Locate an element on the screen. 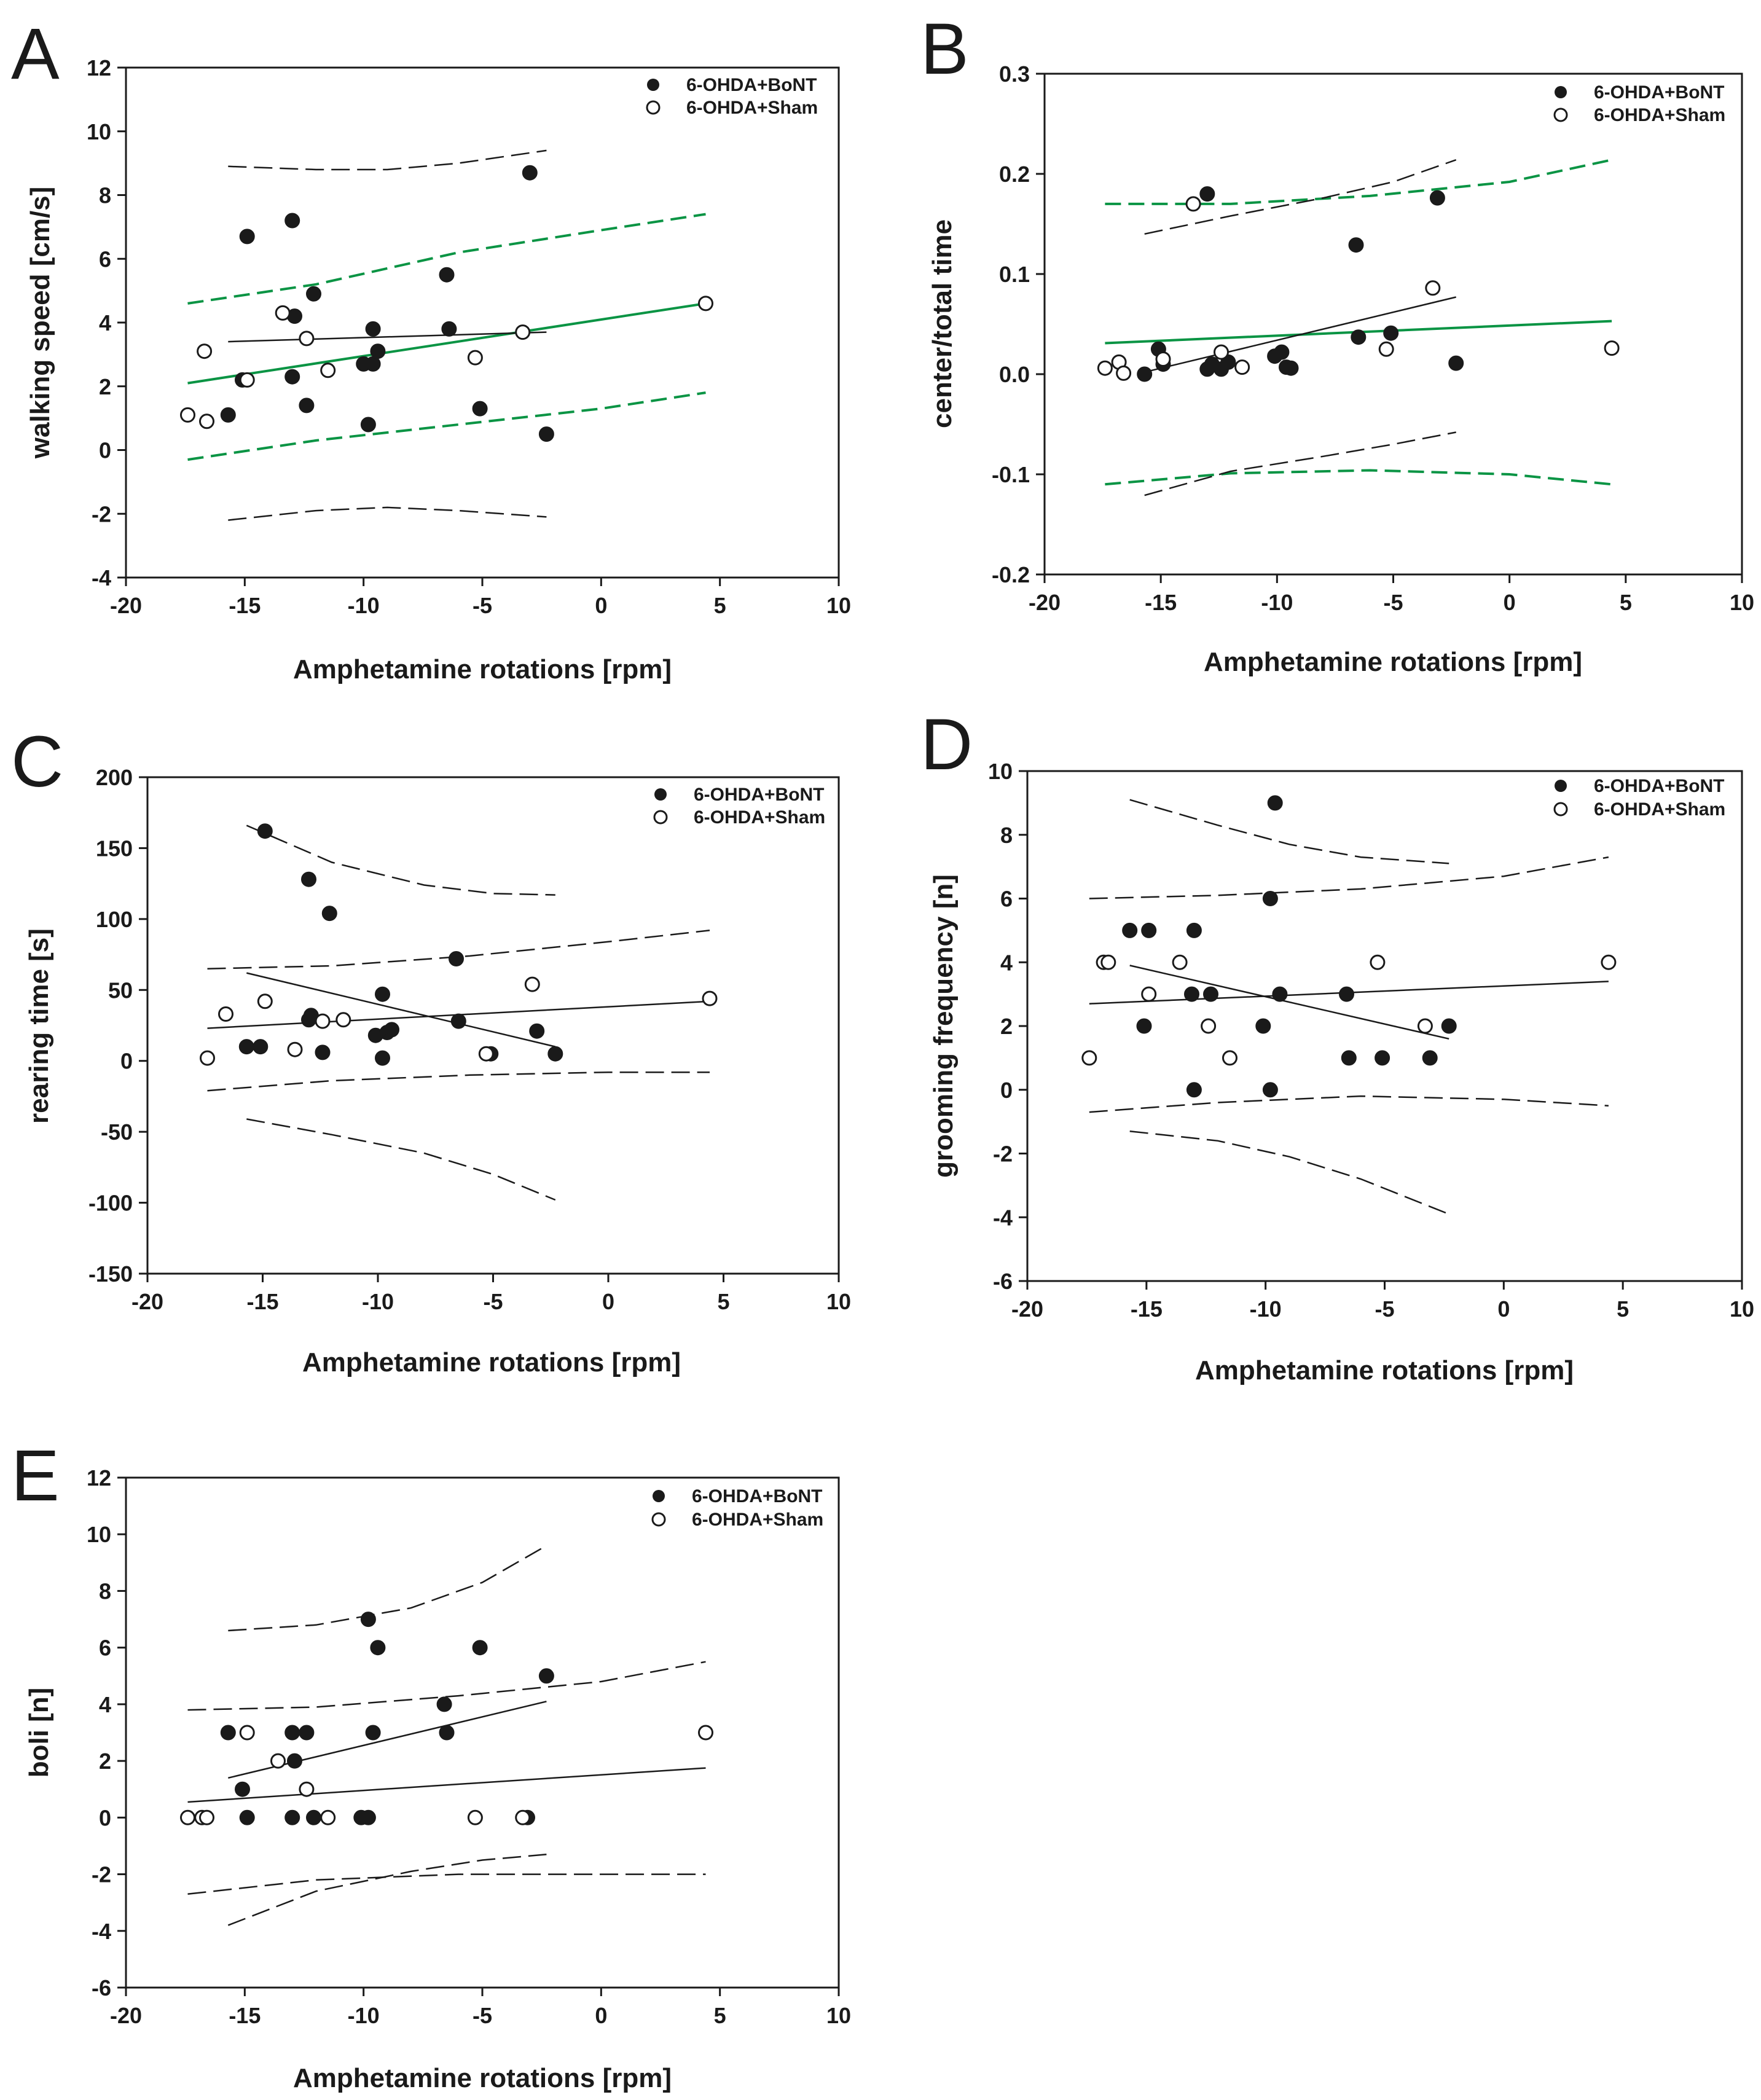  panel-a-plot-frame is located at coordinates (482, 322).